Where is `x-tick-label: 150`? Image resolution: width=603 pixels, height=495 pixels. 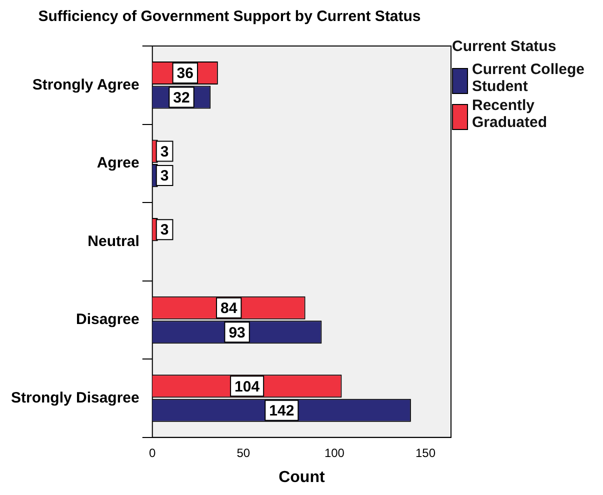
x-tick-label: 150 is located at coordinates (425, 453).